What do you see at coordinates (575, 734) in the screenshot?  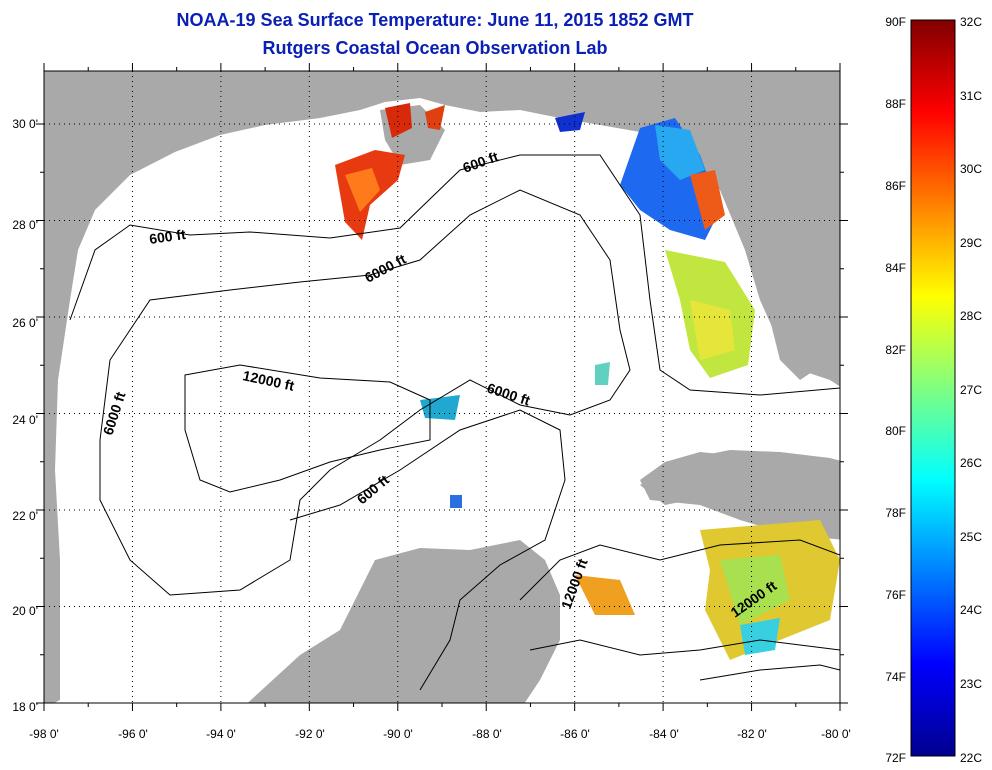 I see `lon-label: -86 0'` at bounding box center [575, 734].